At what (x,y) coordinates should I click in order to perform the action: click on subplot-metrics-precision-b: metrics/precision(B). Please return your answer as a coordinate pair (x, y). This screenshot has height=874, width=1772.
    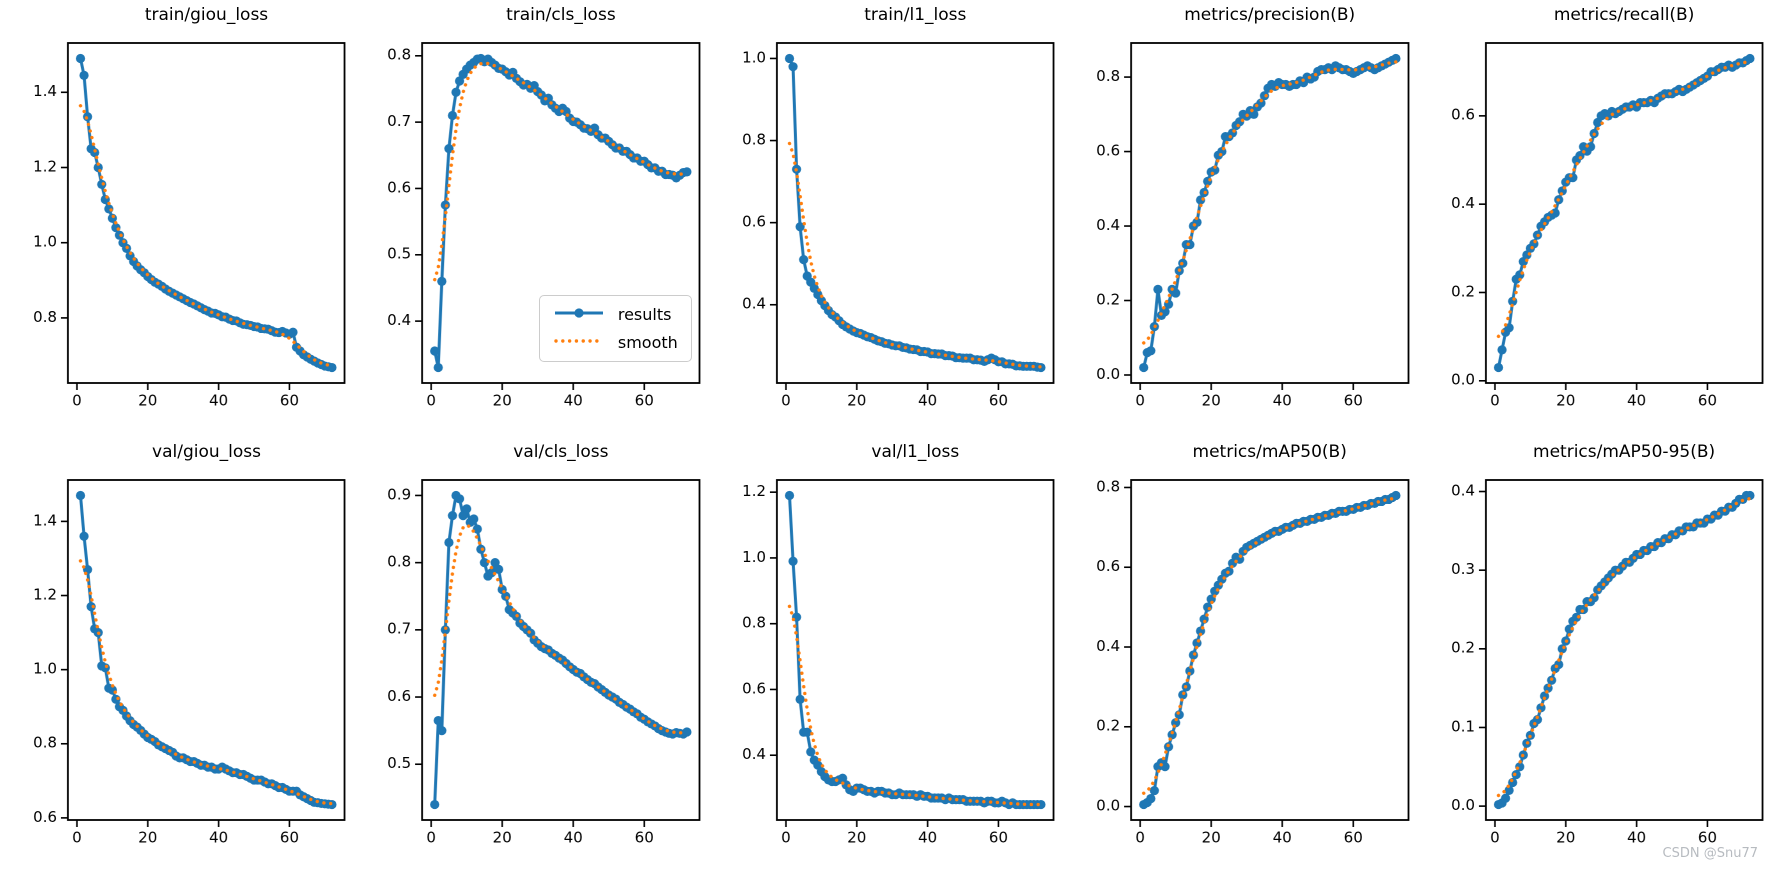
    Looking at the image, I should click on (1240, 218).